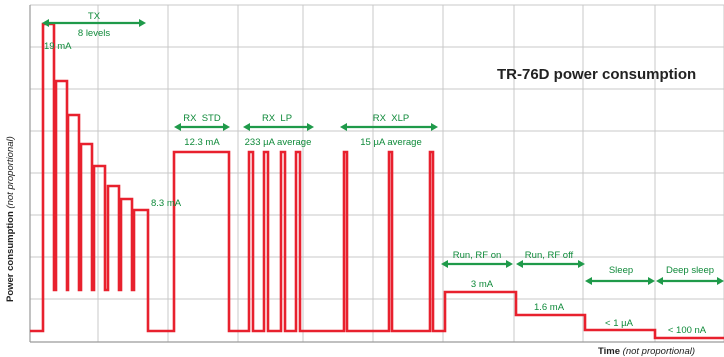  What do you see at coordinates (94, 33) in the screenshot?
I see `tx-sublabel: 8 levels` at bounding box center [94, 33].